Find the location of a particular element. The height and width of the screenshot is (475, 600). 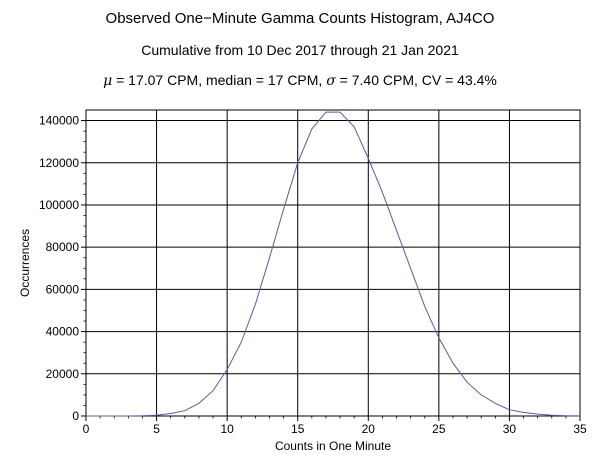

mu-symbol: μ is located at coordinates (108, 81).